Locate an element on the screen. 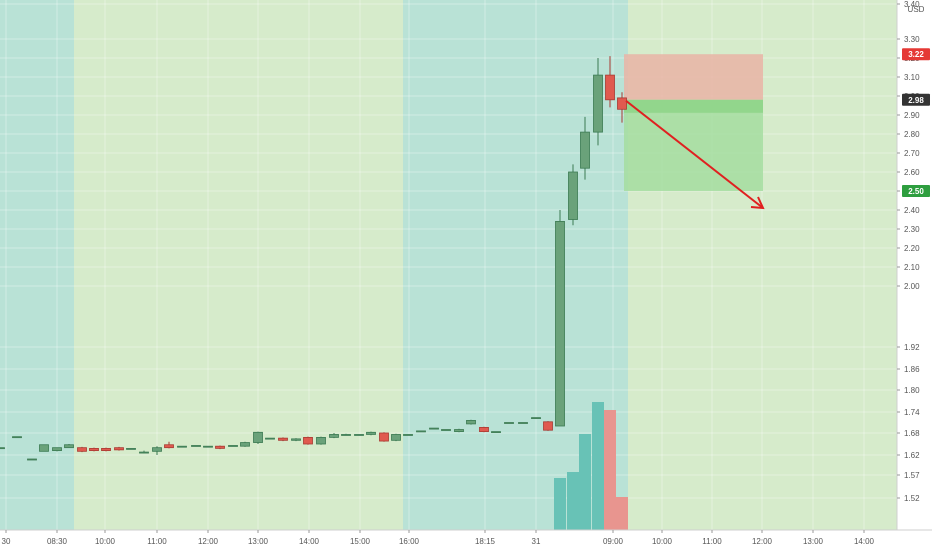  time-tick-label: 16:00 is located at coordinates (409, 541).